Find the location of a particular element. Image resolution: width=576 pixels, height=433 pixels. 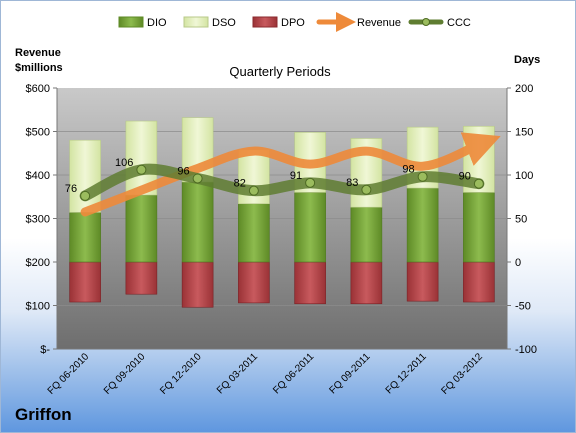

left-axis-ticks: $- $100 $200 $300 $400 $500 $600 is located at coordinates (41, 219).